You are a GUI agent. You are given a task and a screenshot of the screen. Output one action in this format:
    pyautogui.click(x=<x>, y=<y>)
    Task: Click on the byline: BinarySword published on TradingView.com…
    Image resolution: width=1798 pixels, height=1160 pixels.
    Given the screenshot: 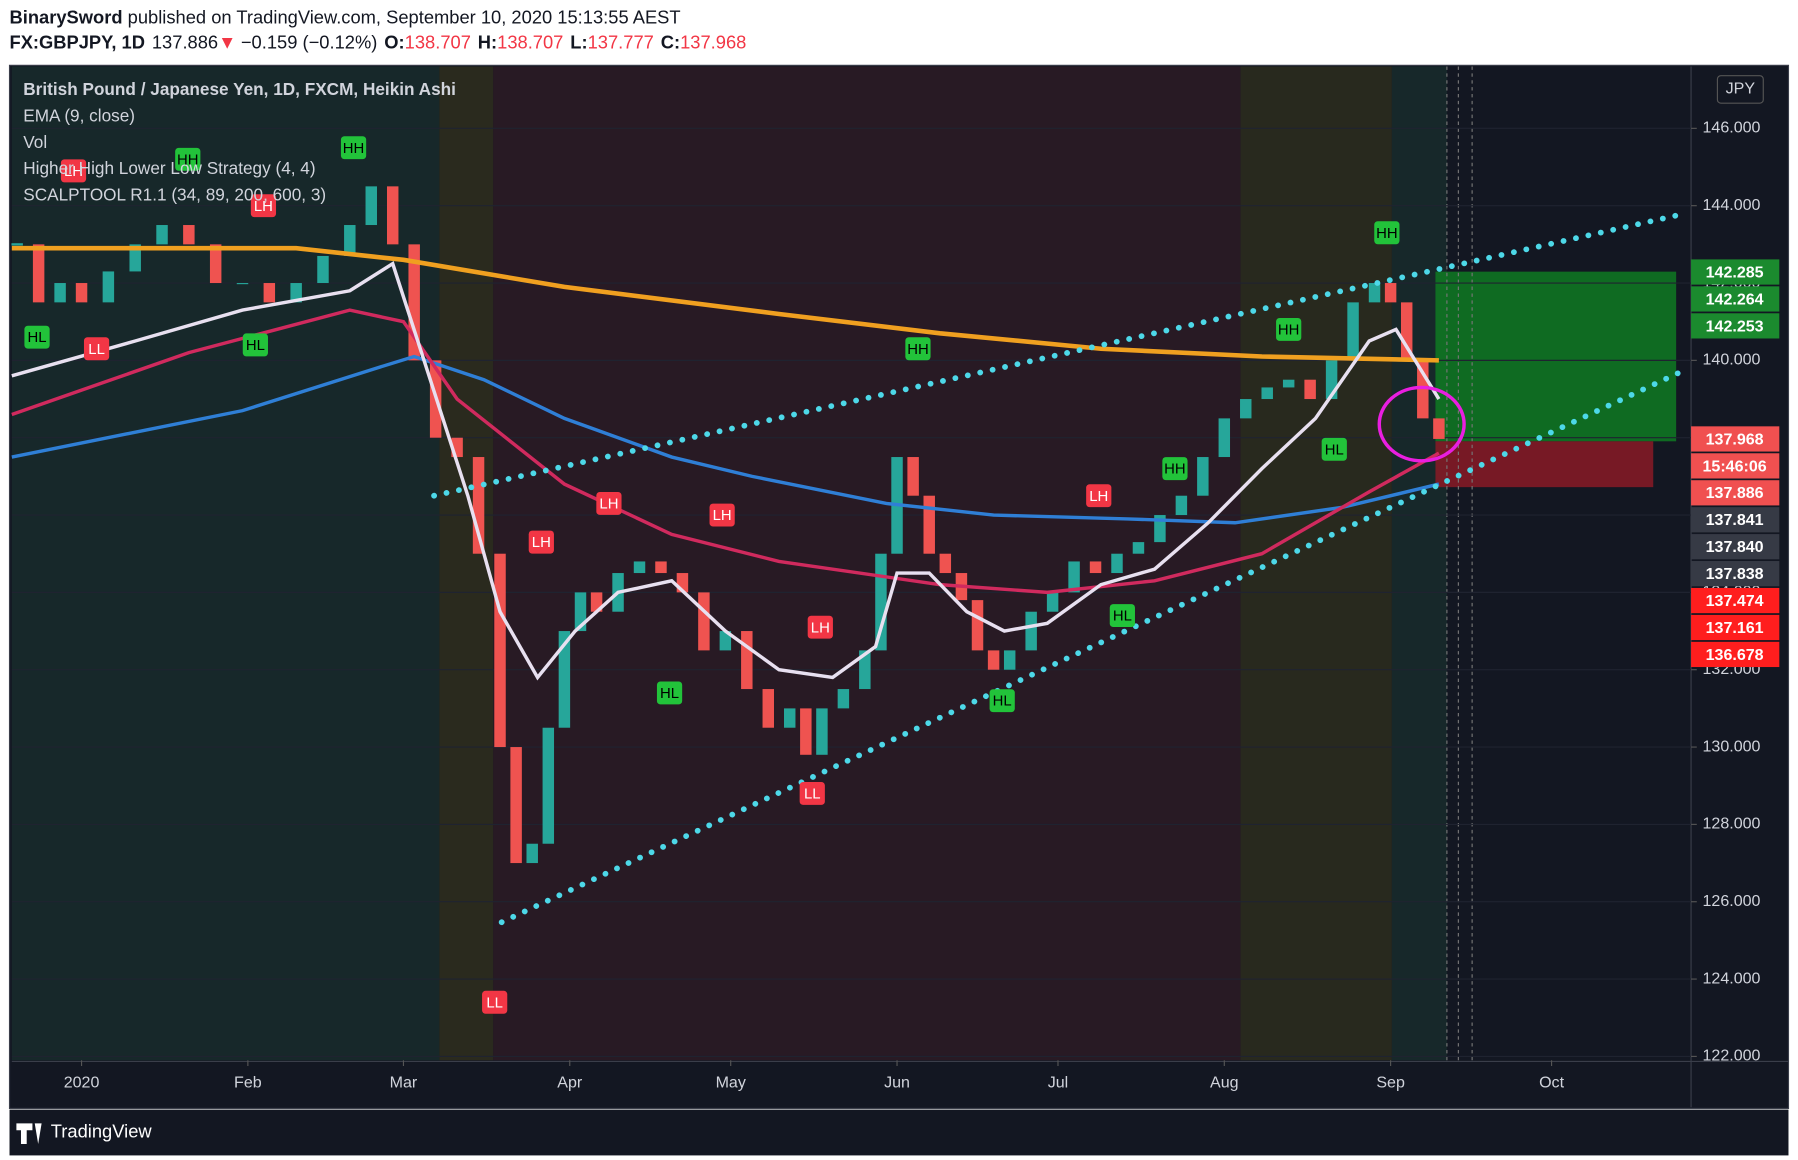 What is the action you would take?
    pyautogui.click(x=345, y=16)
    